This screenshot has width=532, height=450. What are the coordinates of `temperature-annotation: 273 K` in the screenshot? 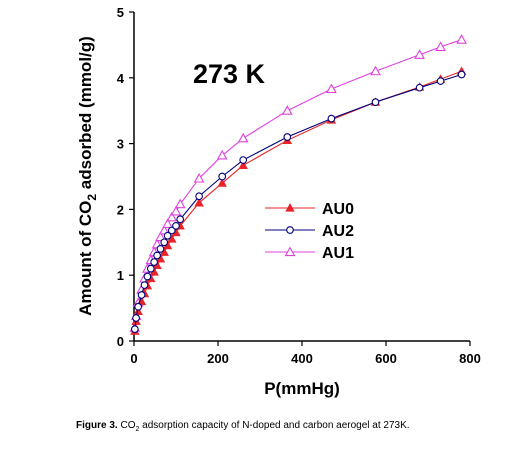 It's located at (229, 74).